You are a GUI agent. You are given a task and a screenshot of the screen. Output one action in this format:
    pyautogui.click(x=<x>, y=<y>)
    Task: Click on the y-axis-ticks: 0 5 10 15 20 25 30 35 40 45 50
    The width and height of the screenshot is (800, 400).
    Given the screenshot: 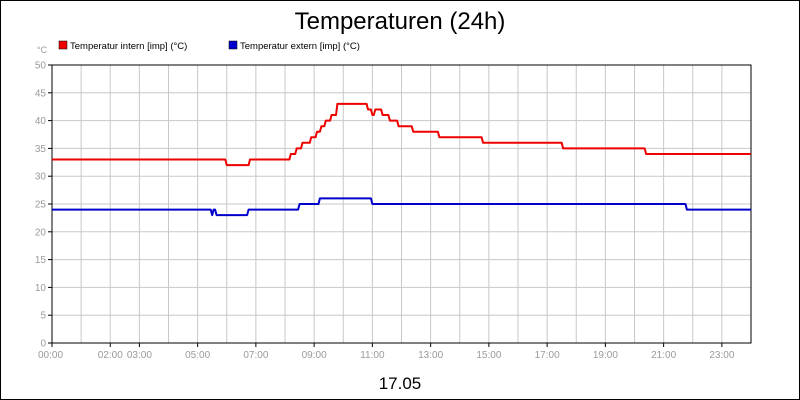 What is the action you would take?
    pyautogui.click(x=43, y=205)
    